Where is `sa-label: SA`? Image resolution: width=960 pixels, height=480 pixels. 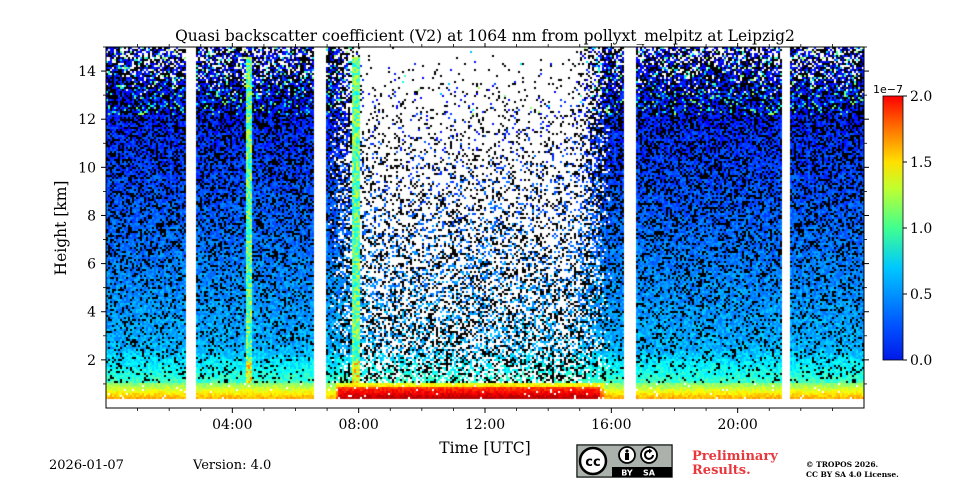
sa-label: SA is located at coordinates (649, 473).